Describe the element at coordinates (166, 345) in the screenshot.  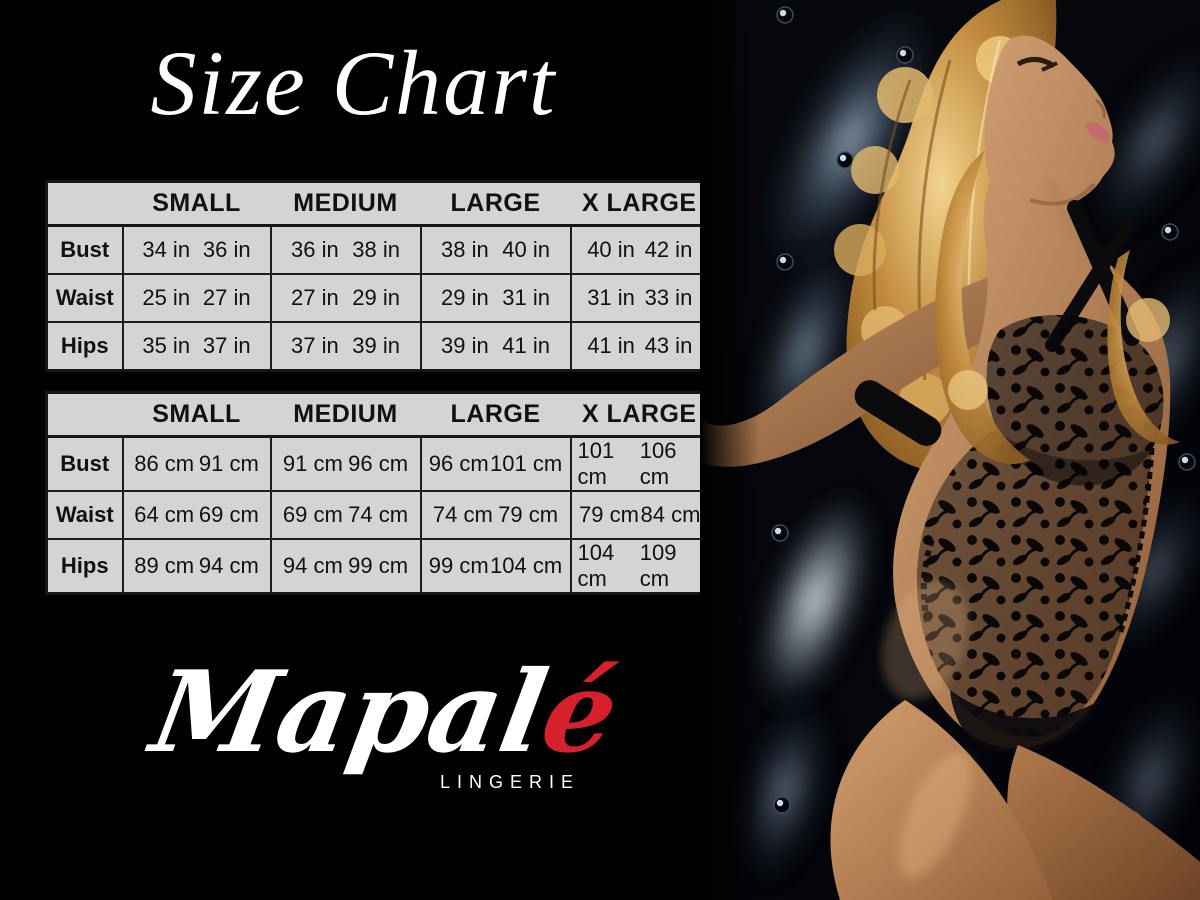
I see `size-value: 35 in` at that location.